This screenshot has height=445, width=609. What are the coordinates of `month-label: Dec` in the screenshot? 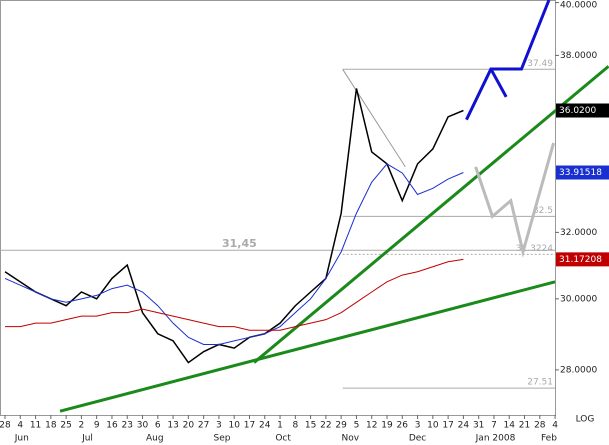 It's located at (417, 439).